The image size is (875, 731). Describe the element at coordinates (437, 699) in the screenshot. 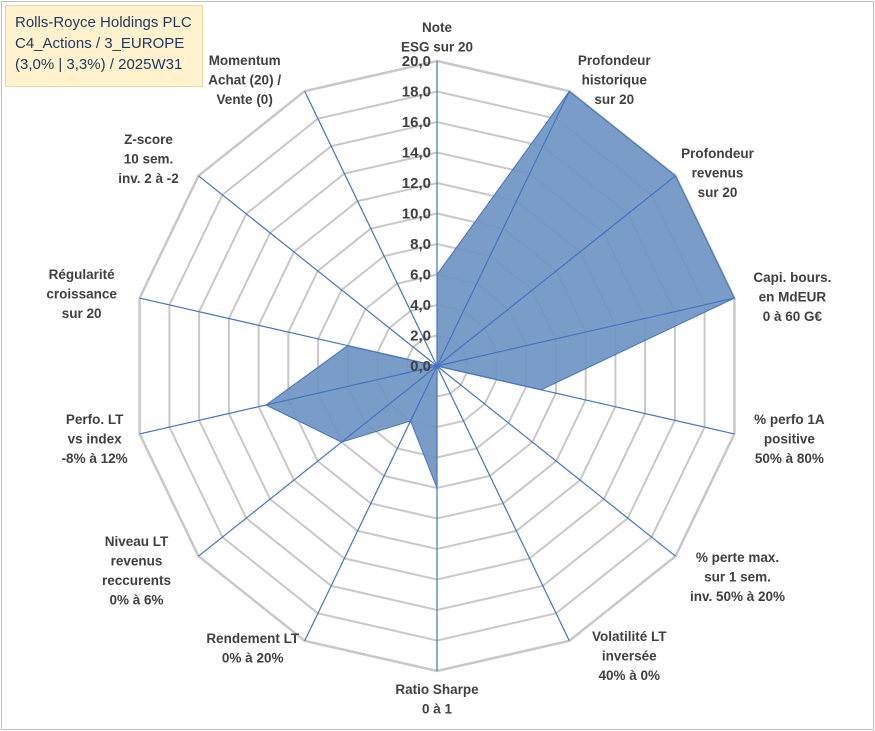

I see `category-label: Ratio Sharpe 0 à 1` at that location.